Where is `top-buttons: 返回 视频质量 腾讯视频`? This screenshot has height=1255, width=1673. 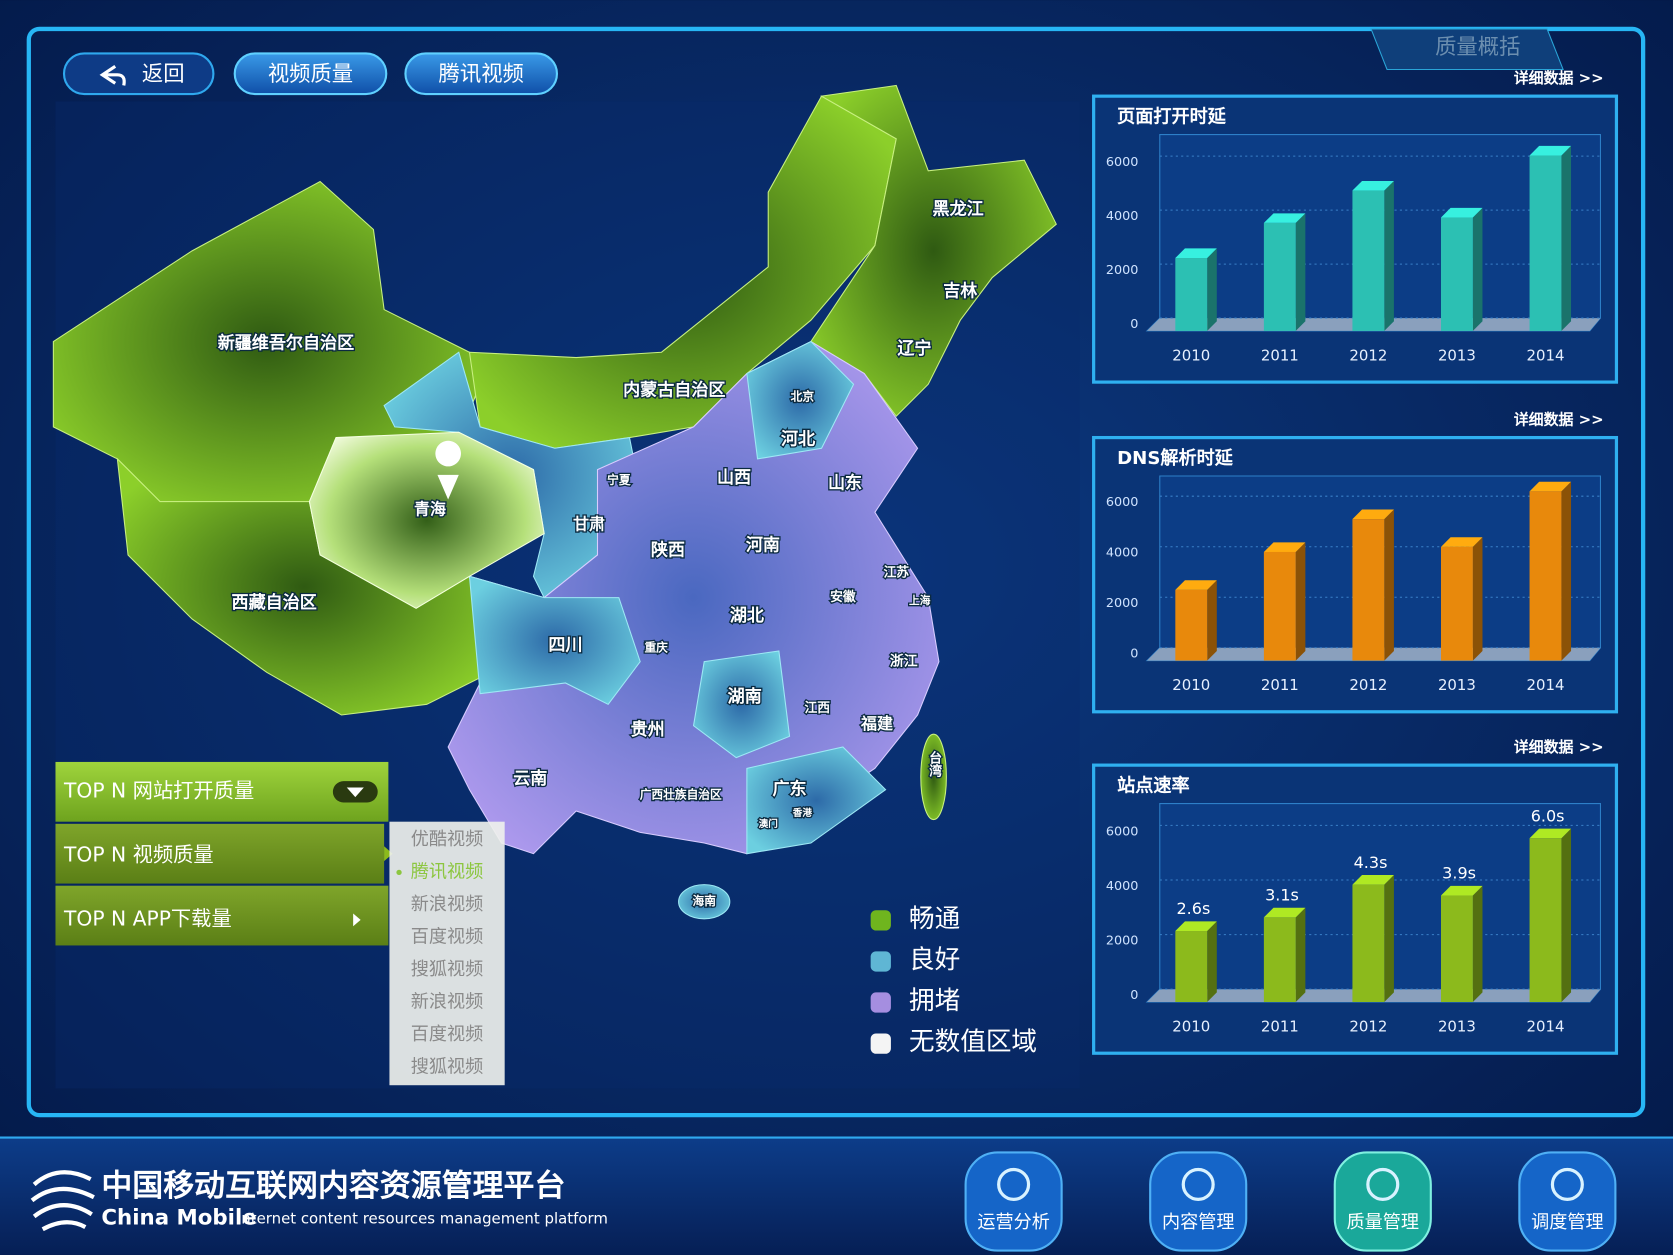 top-buttons: 返回 视频质量 腾讯视频 is located at coordinates (310, 74).